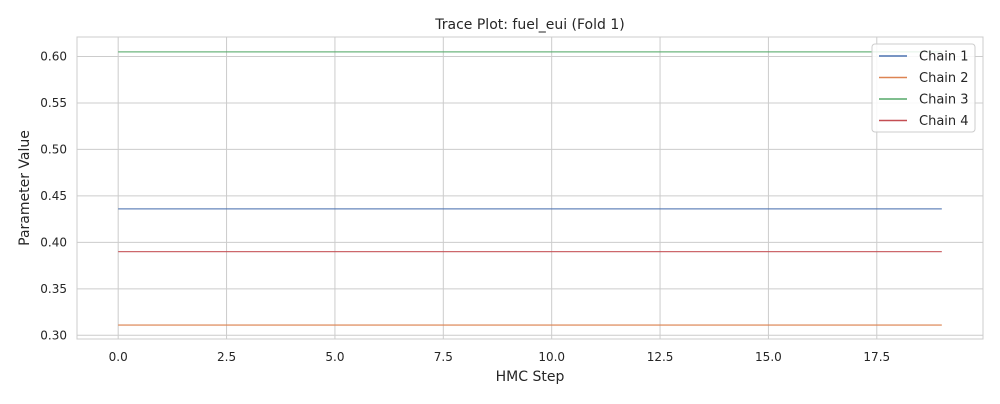 Image resolution: width=1000 pixels, height=404 pixels. Describe the element at coordinates (226, 357) in the screenshot. I see `x-tick-label: 2.5` at that location.